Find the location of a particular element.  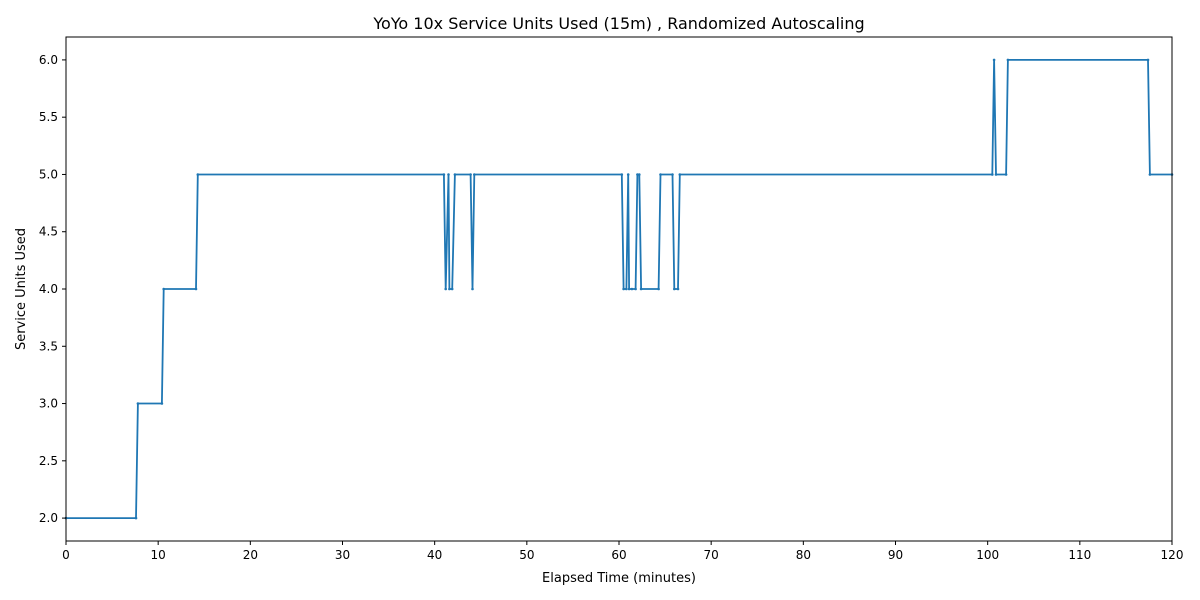

x-tick-label: 120 is located at coordinates (1172, 555).